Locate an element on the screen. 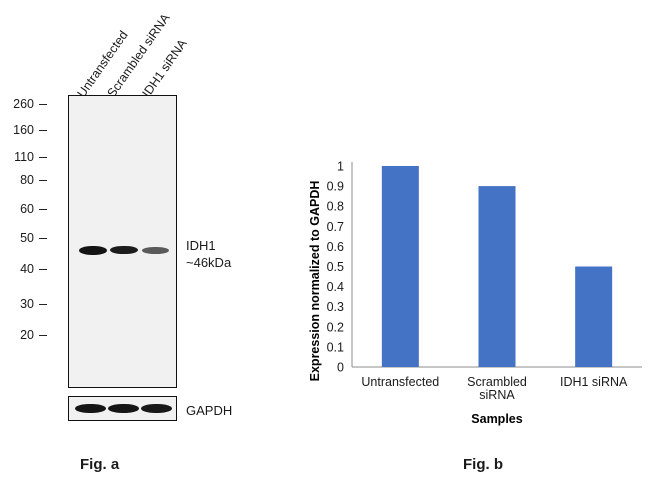 The height and width of the screenshot is (486, 650). idh1-band-idh1-sirna is located at coordinates (155, 250).